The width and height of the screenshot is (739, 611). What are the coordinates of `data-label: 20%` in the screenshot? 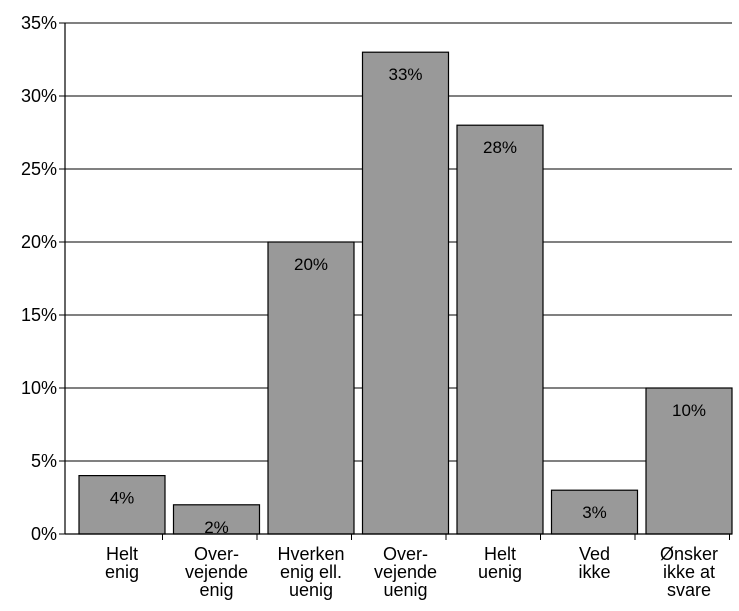 It's located at (311, 264).